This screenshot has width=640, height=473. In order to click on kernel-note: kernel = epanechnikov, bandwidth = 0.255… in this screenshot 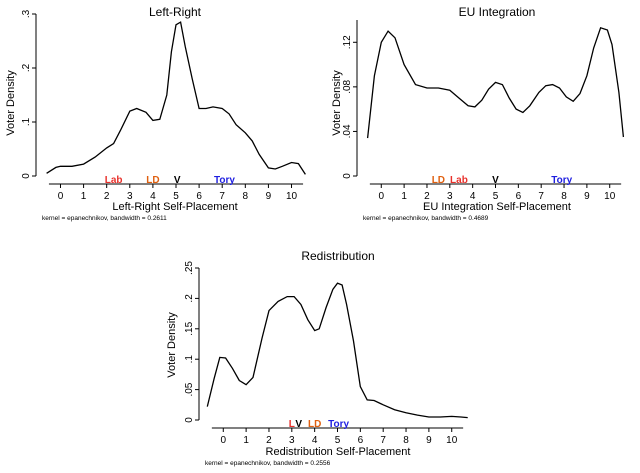, I will do `click(268, 463)`.